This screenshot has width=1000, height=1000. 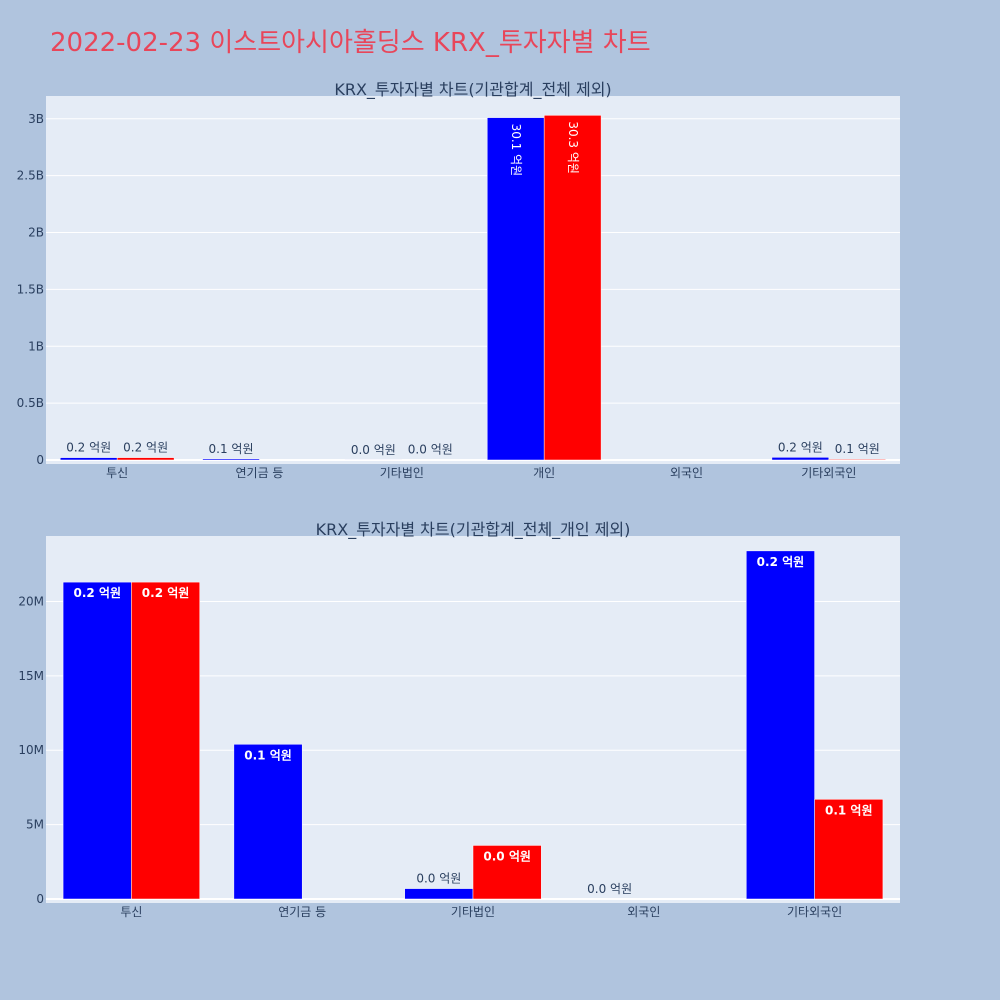 What do you see at coordinates (30, 289) in the screenshot?
I see `y-tick-label: 1.5B` at bounding box center [30, 289].